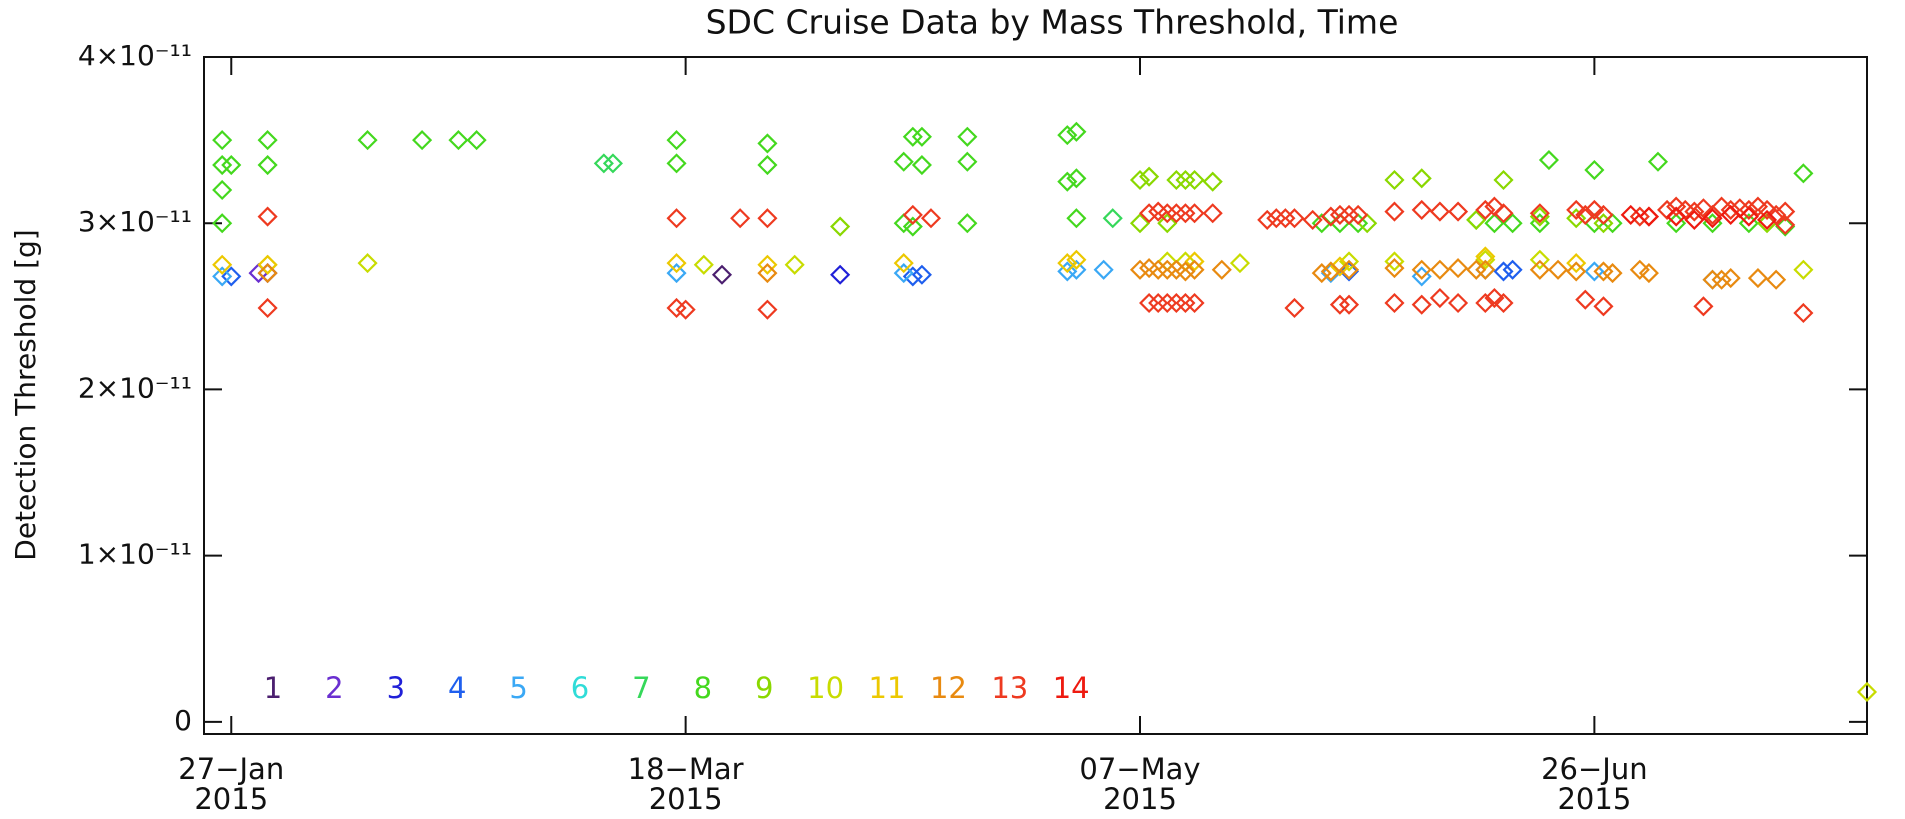 This screenshot has width=1905, height=819. I want to click on legend-entry: 10, so click(825, 688).